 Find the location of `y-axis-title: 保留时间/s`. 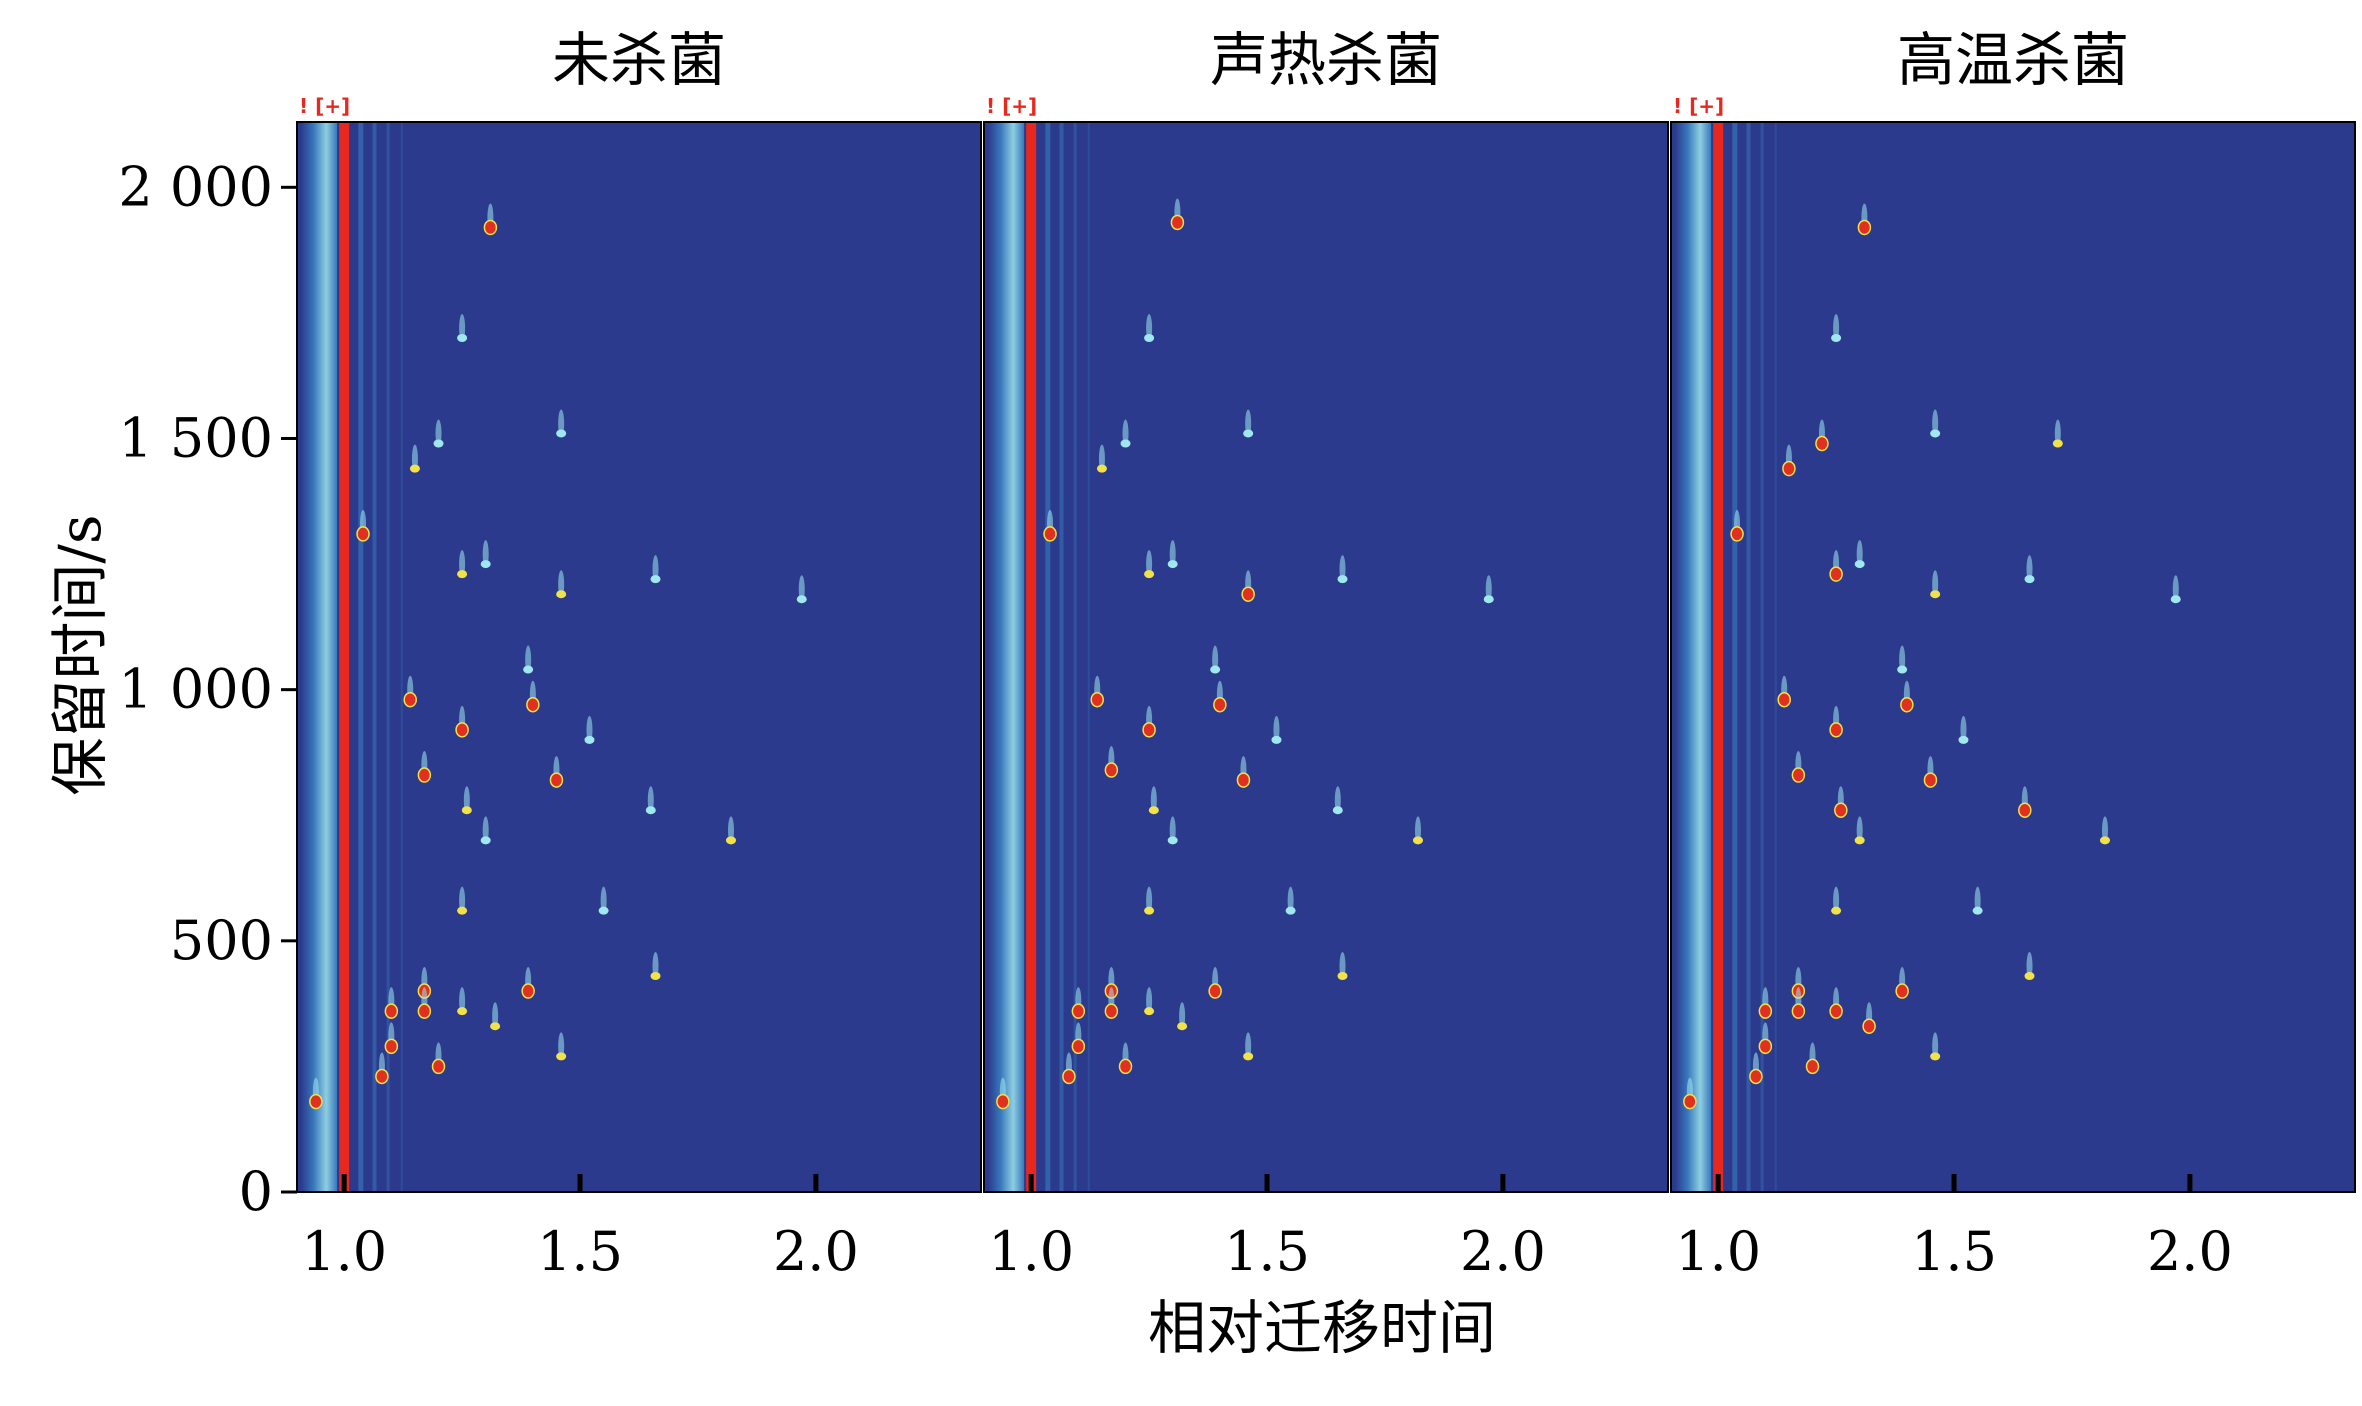

y-axis-title: 保留时间/s is located at coordinates (80, 654).